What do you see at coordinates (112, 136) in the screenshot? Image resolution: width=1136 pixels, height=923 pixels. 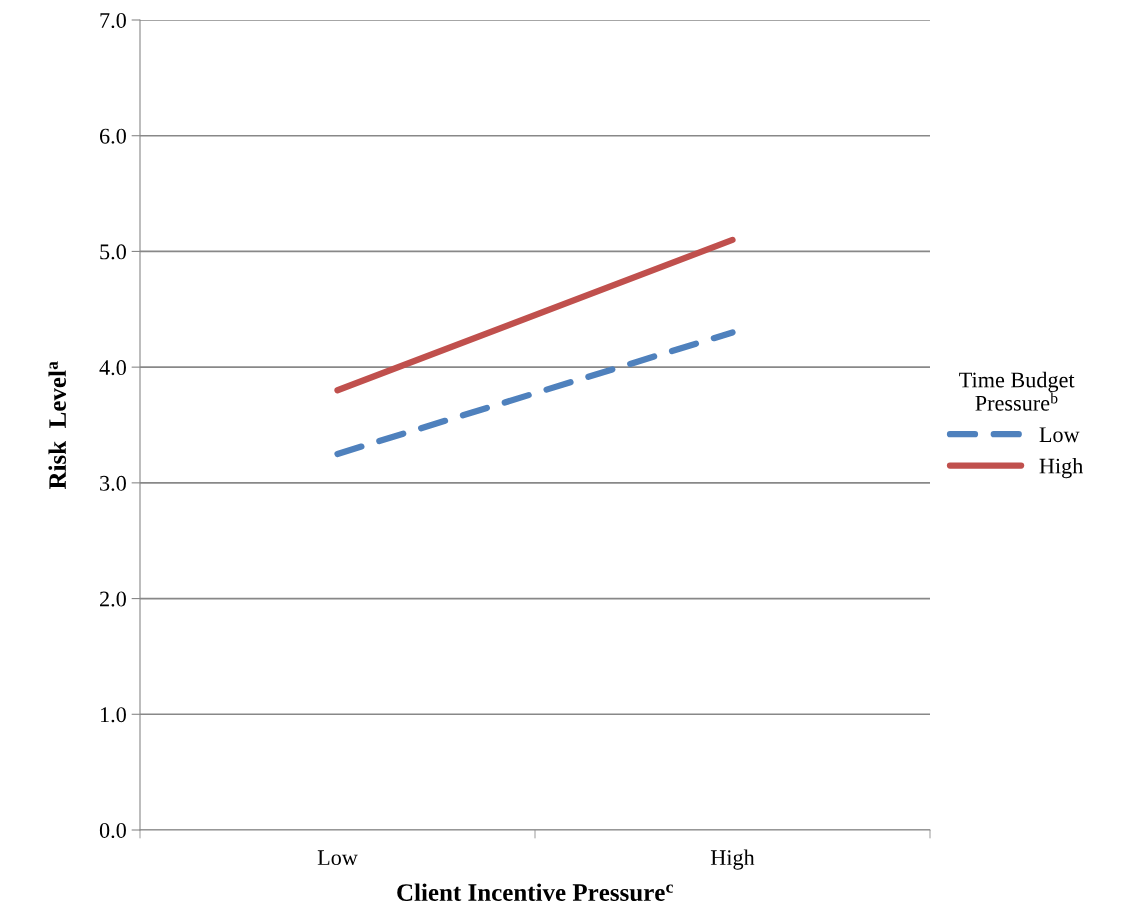 I see `y-tick-label: 6.0` at bounding box center [112, 136].